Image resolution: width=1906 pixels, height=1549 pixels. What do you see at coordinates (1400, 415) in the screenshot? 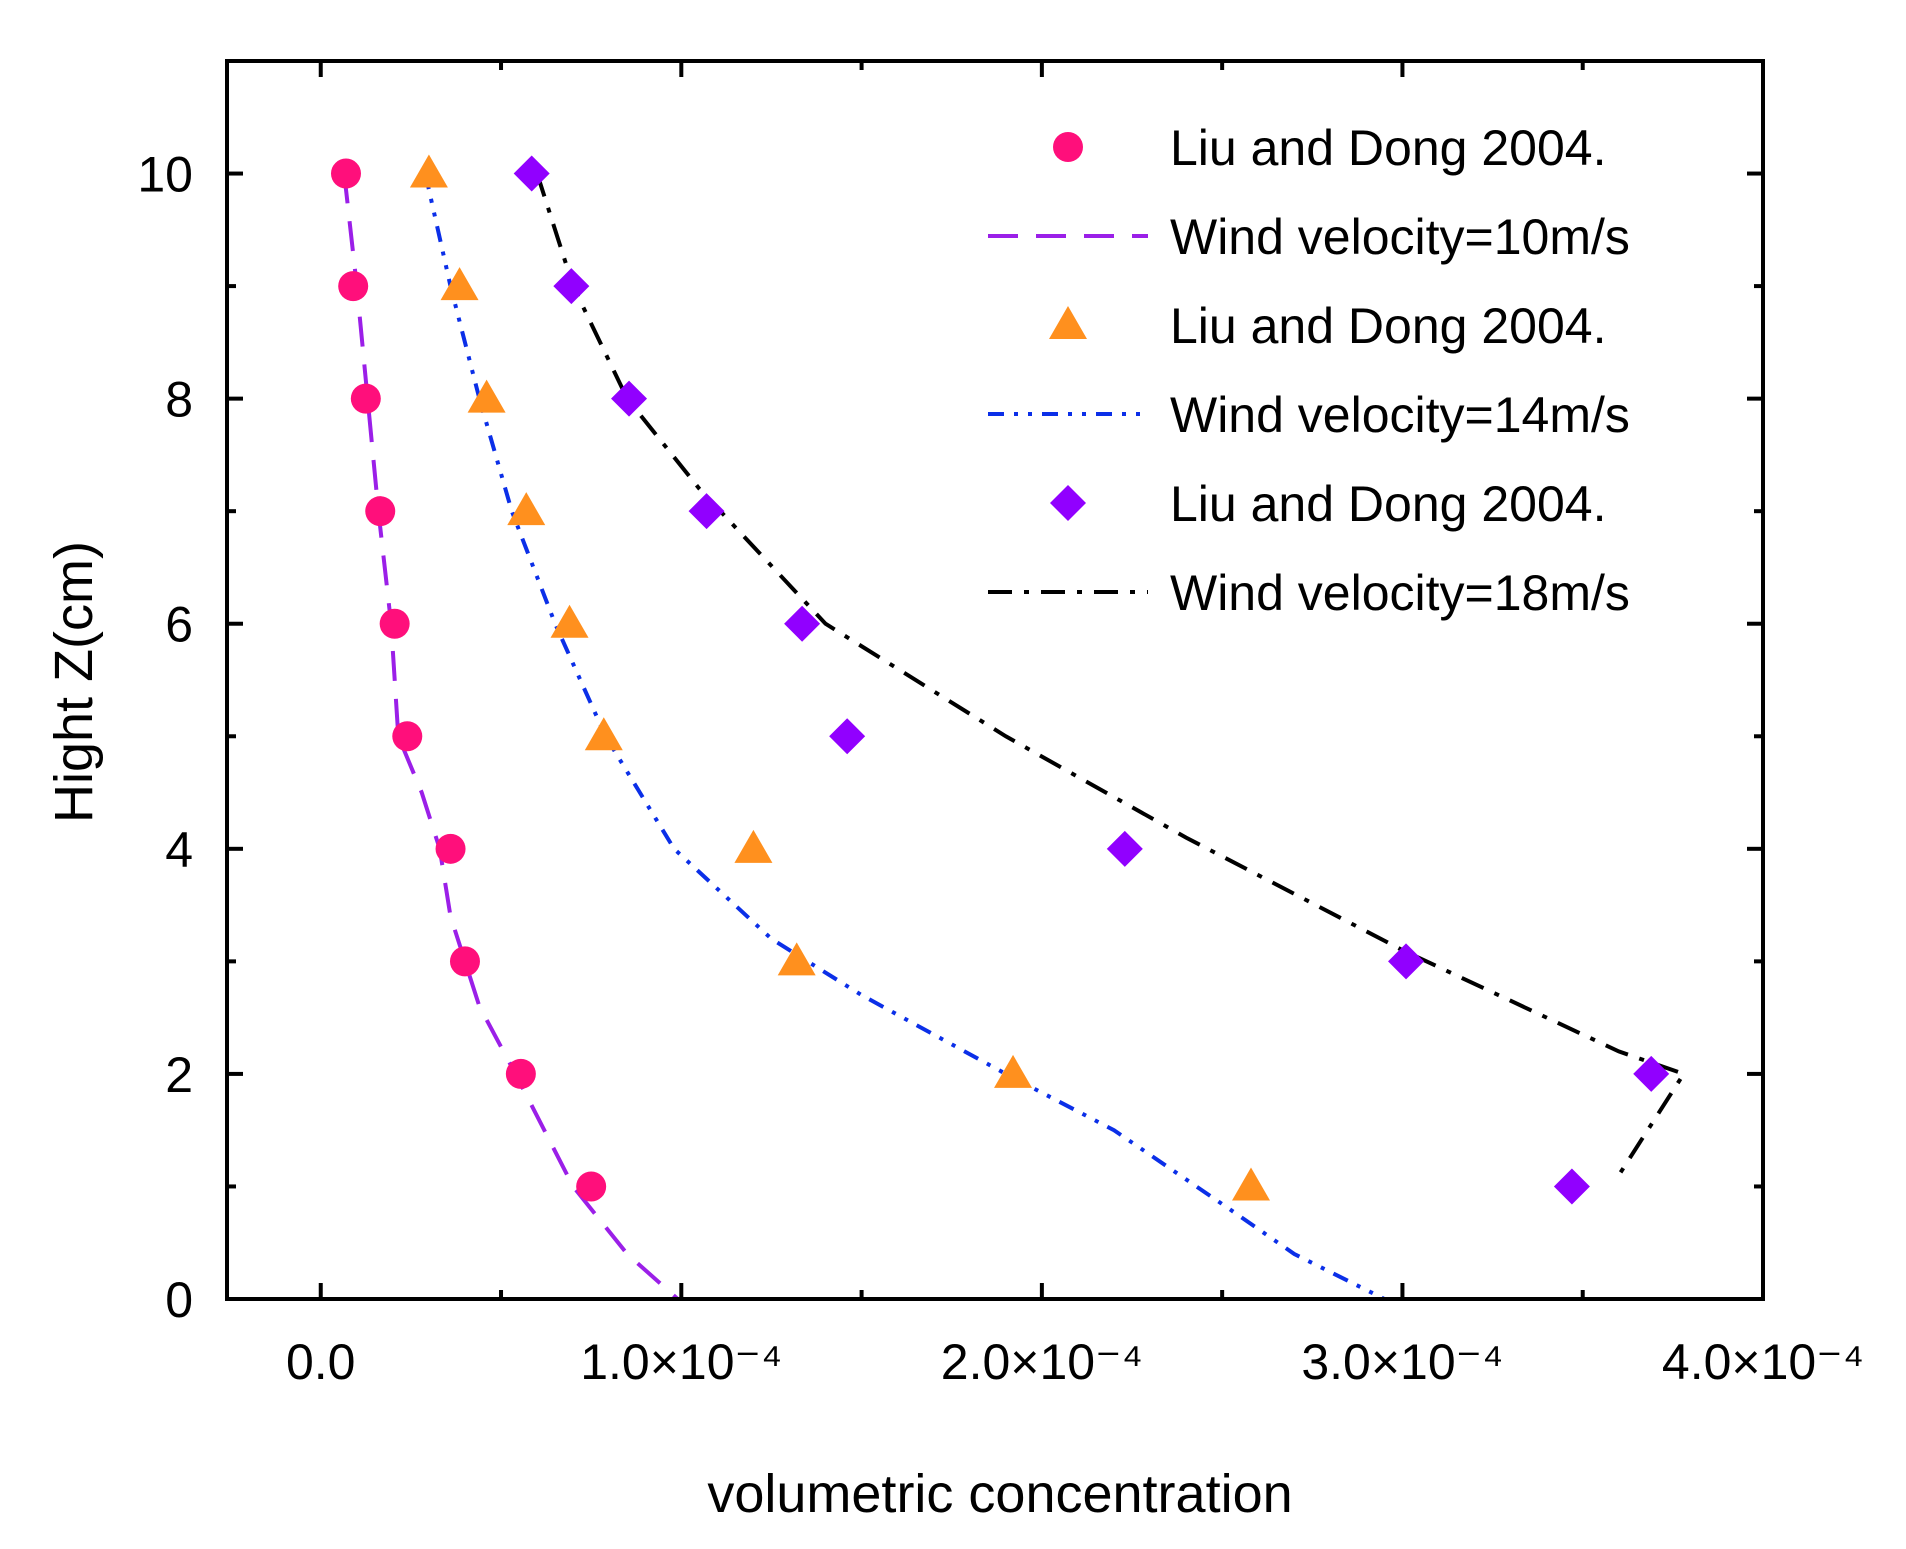
I see `legend-label: Wind velocity=14m/s` at bounding box center [1400, 415].